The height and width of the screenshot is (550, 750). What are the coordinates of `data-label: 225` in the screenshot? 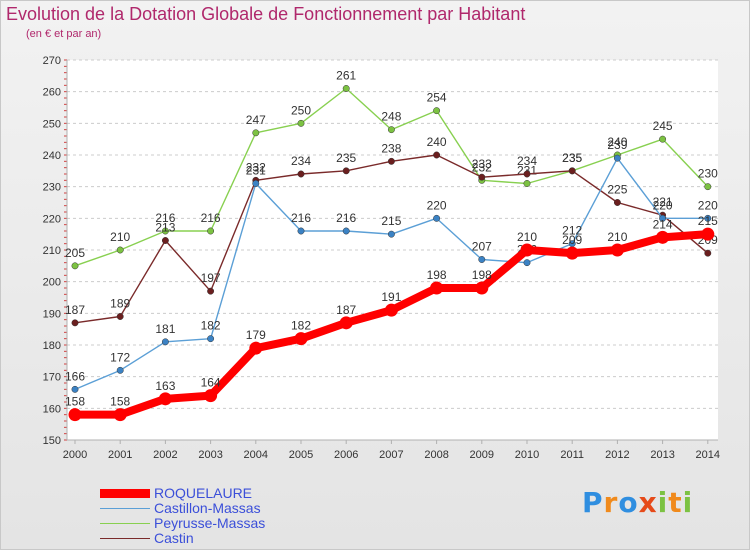 It's located at (617, 190).